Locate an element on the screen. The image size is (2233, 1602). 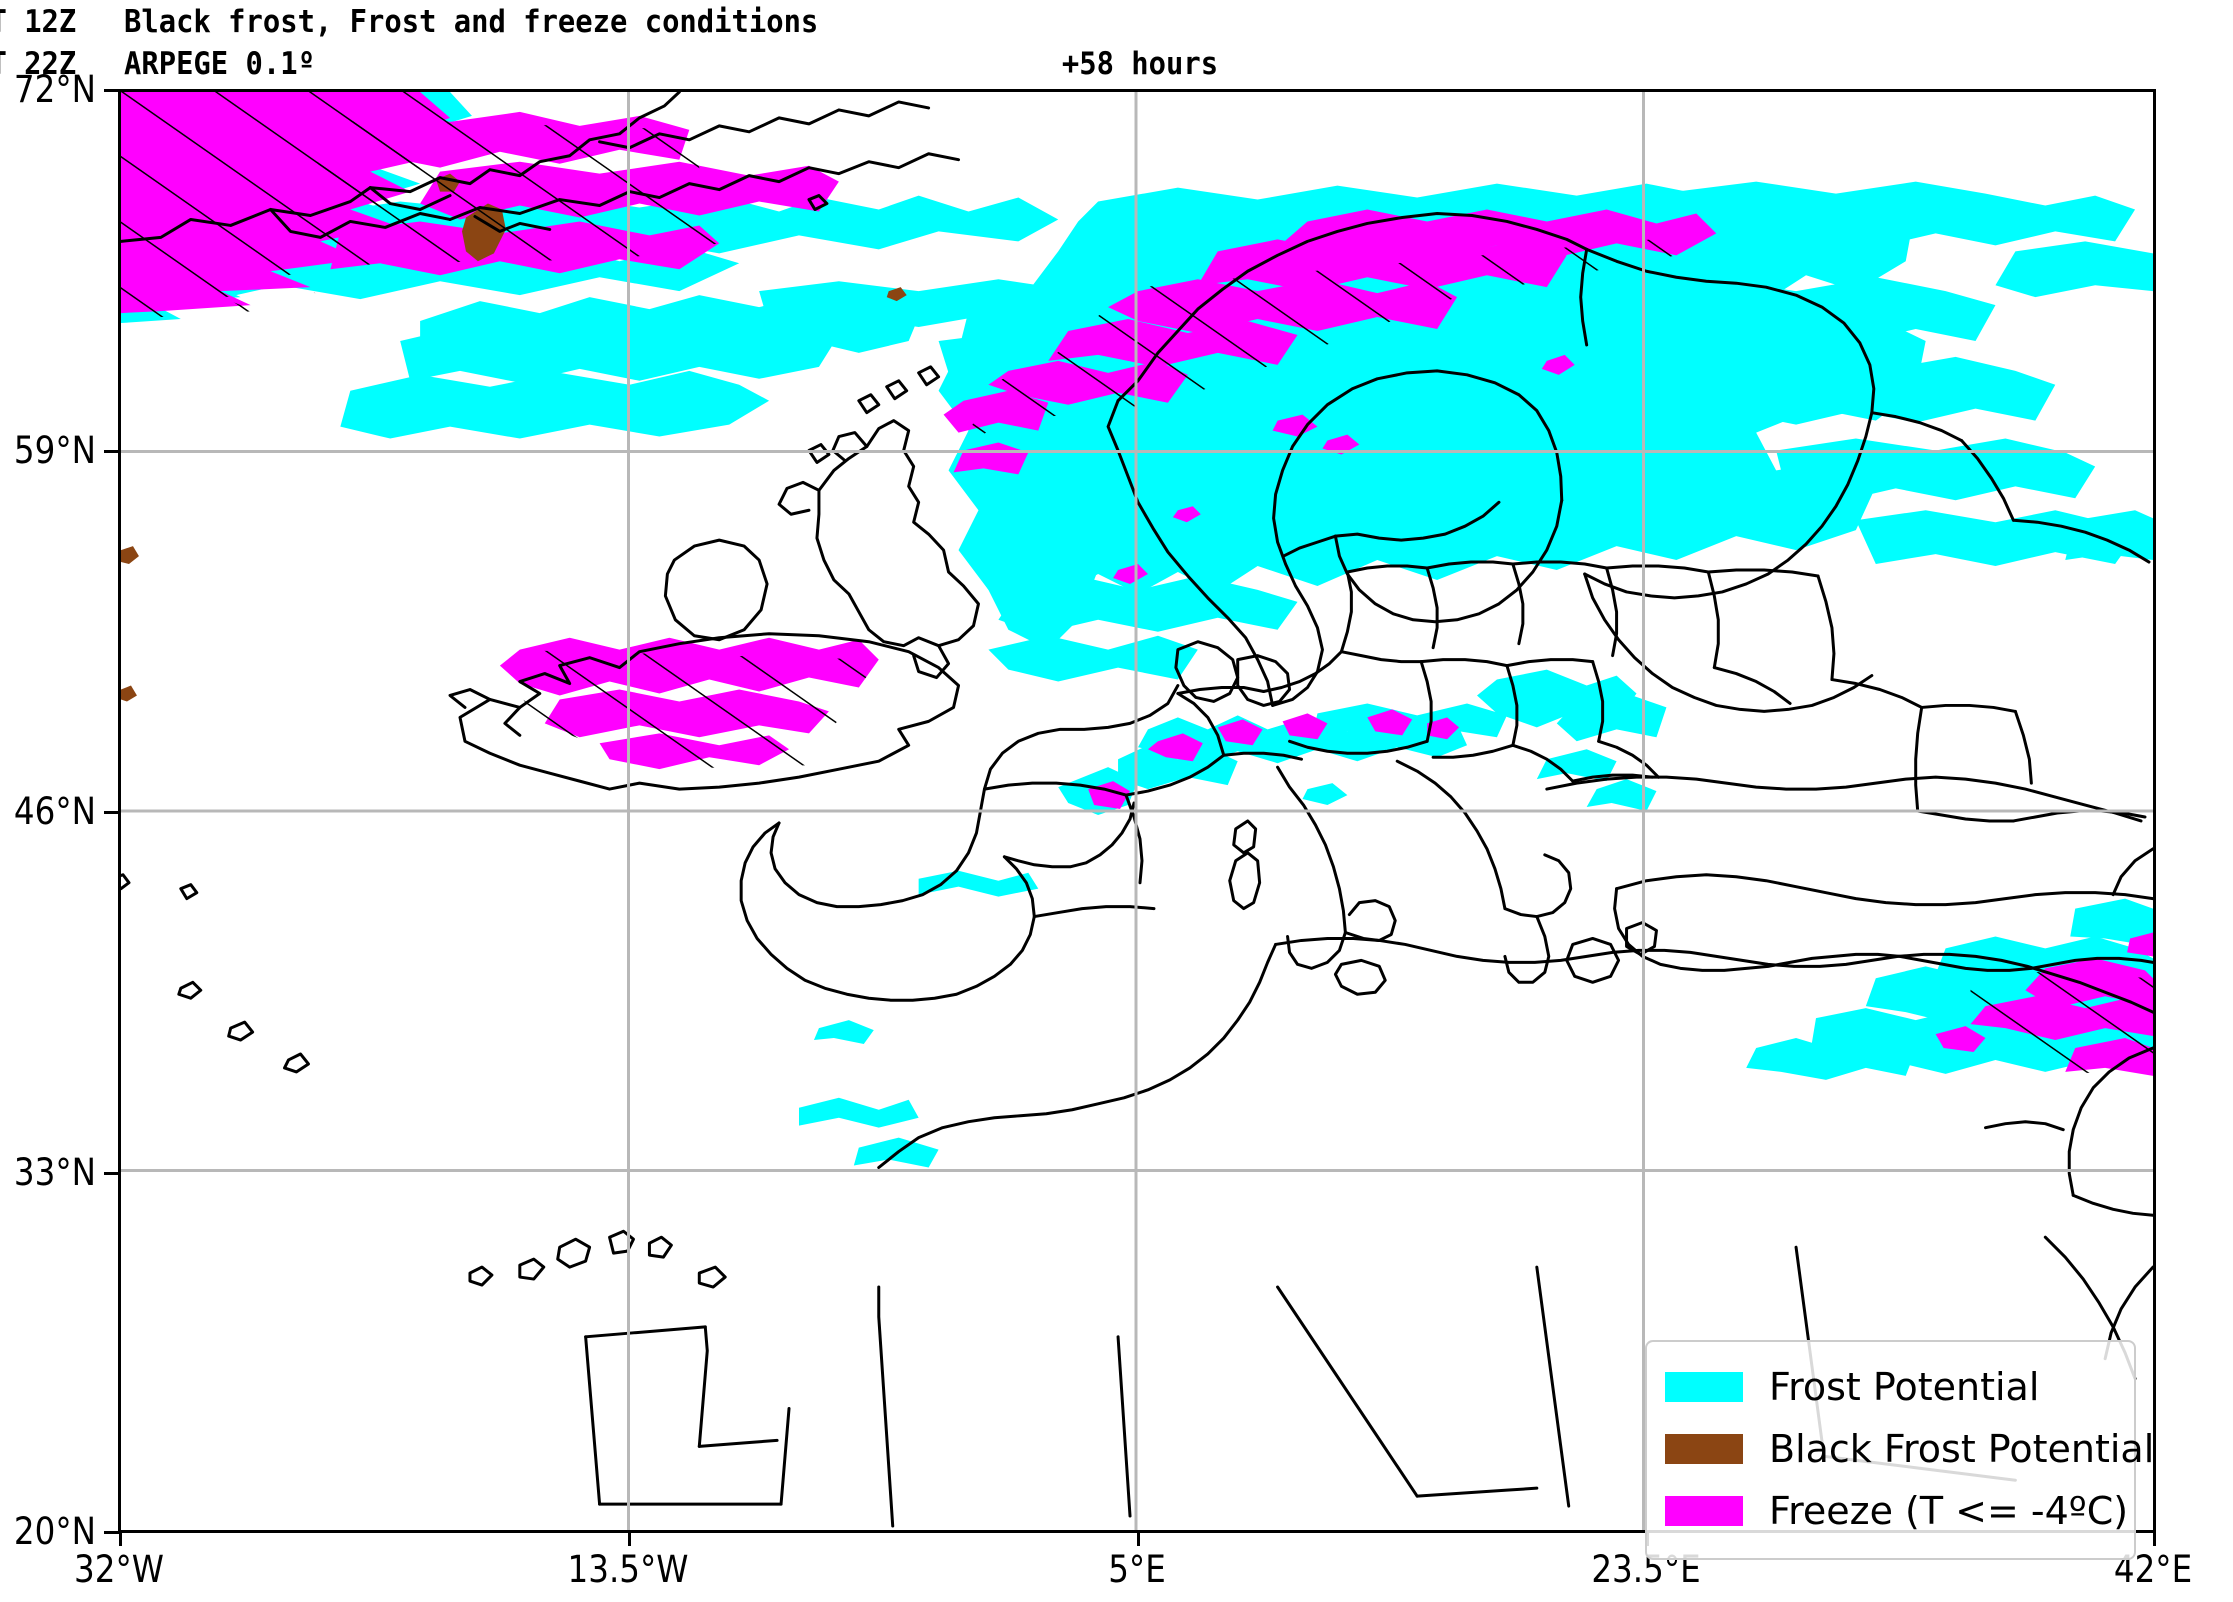
black-frost-potential-swatch is located at coordinates (1704, 1449).